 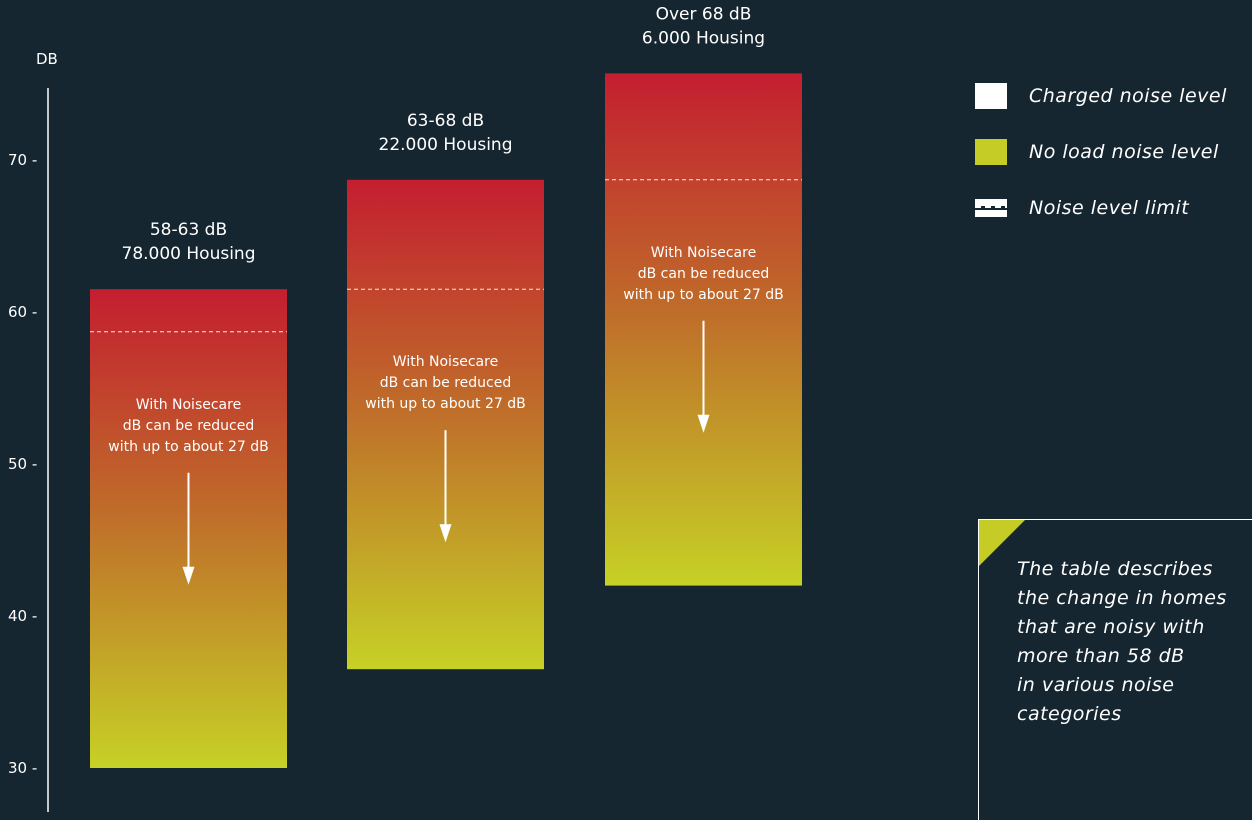 What do you see at coordinates (445, 424) in the screenshot?
I see `noise-bar` at bounding box center [445, 424].